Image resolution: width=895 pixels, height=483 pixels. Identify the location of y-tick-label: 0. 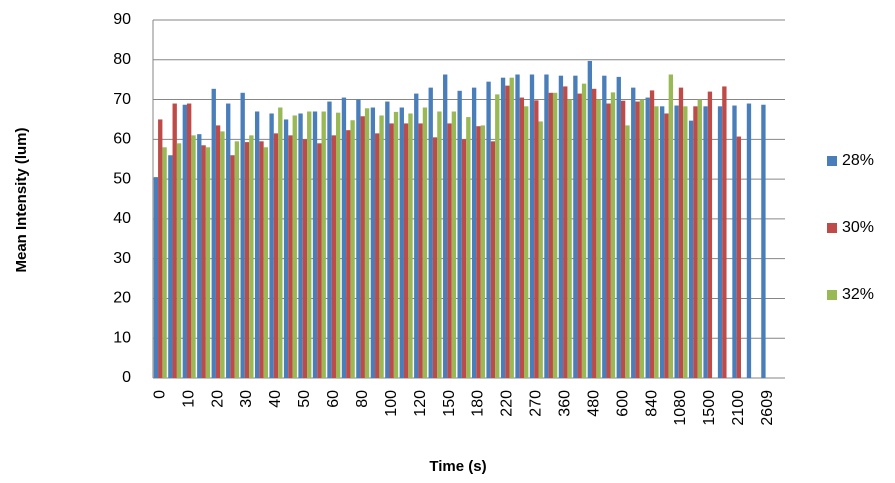
(126, 377).